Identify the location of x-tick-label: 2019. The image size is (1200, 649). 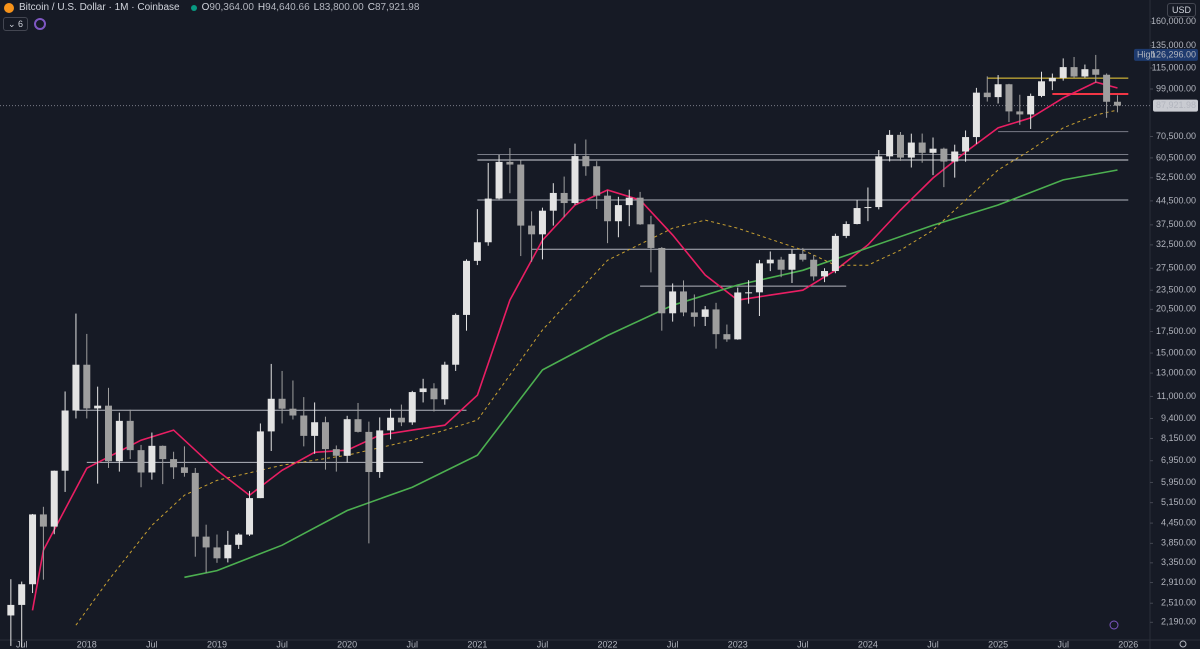
(217, 644).